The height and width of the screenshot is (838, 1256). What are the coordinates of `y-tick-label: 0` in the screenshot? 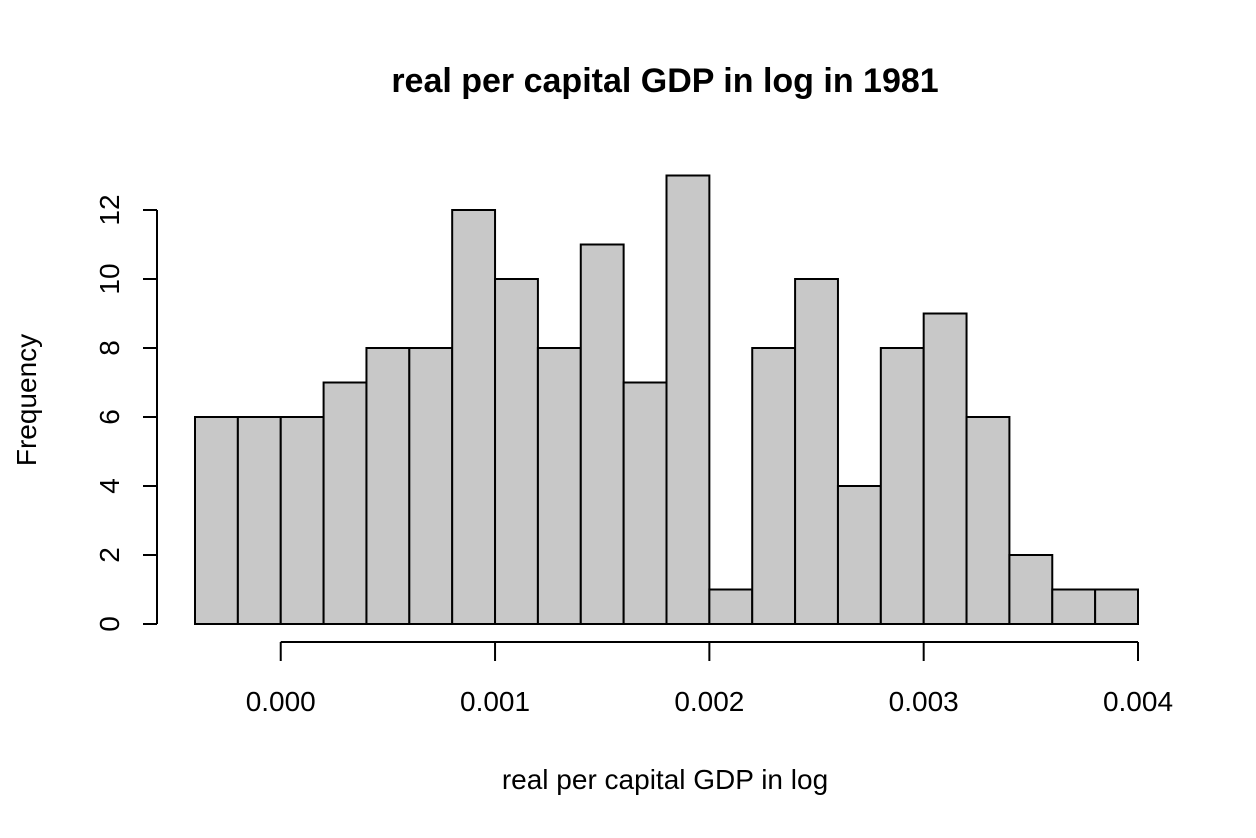 It's located at (109, 624).